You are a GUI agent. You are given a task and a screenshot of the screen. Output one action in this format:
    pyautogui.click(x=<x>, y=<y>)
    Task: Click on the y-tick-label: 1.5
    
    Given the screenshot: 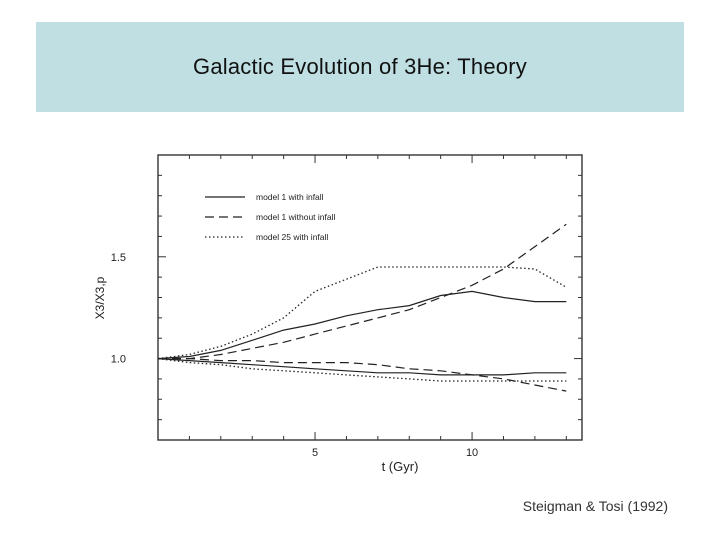 What is the action you would take?
    pyautogui.click(x=118, y=258)
    